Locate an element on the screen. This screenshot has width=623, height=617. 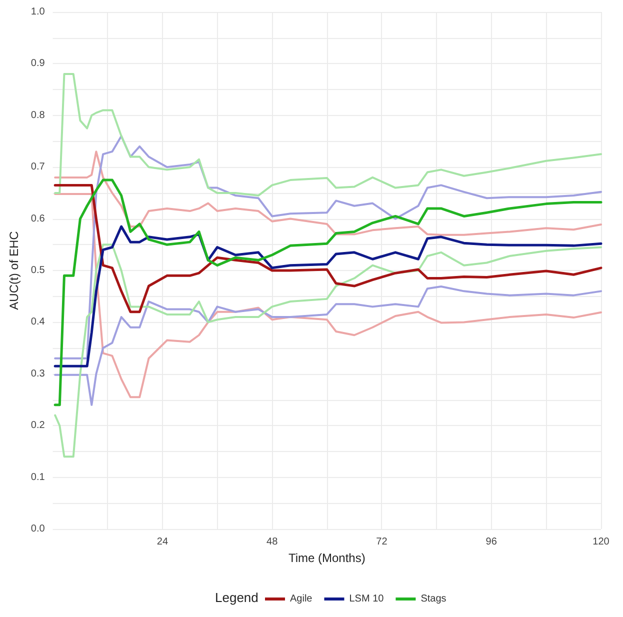
y-tick-label: 0.2 is located at coordinates (38, 426).